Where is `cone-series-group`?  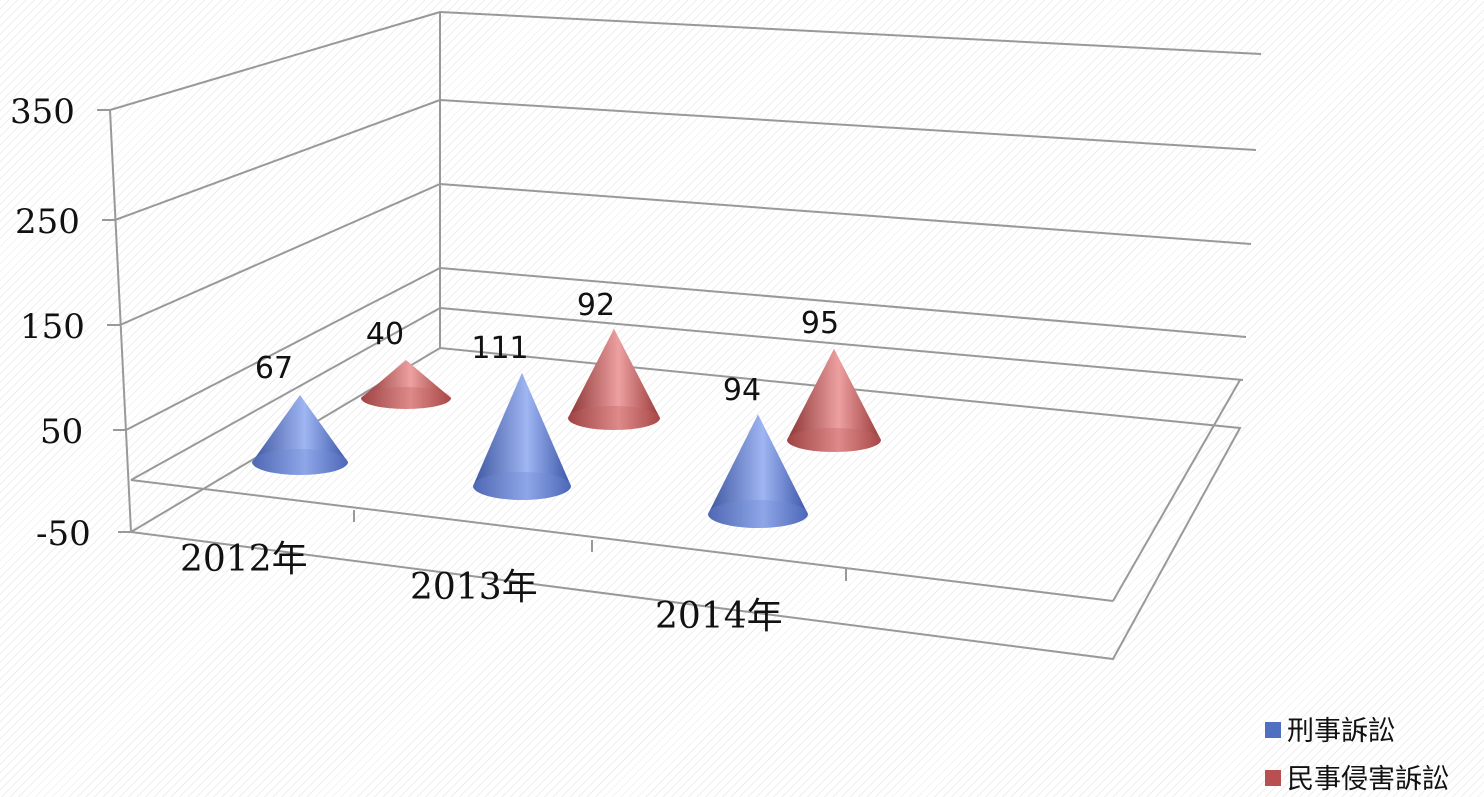 cone-series-group is located at coordinates (566, 428).